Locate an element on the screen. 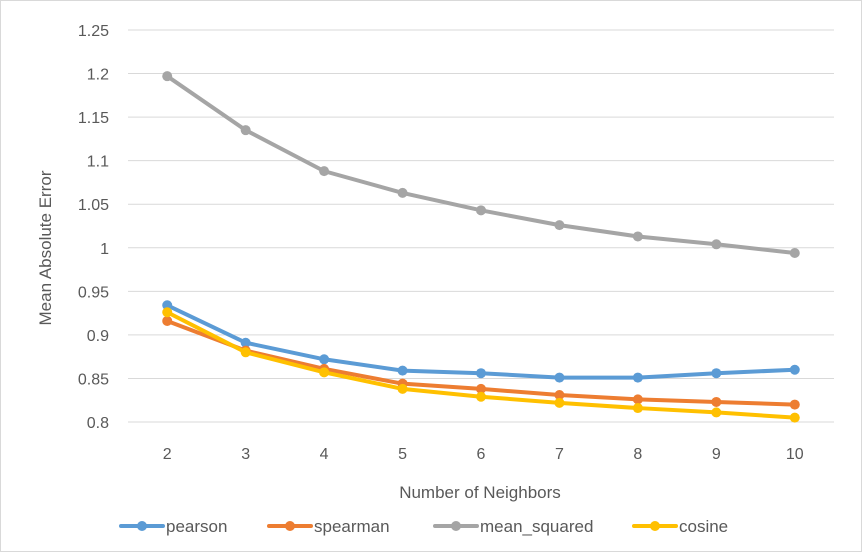 This screenshot has height=552, width=862. series-pearson is located at coordinates (481, 341).